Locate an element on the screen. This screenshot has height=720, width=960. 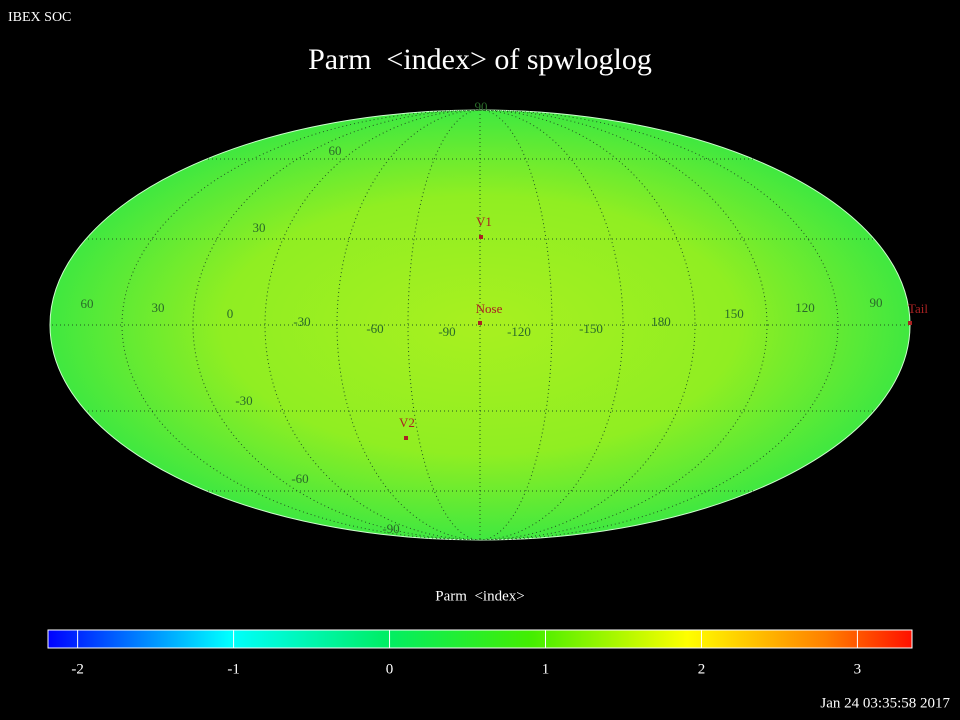
longitude-label: -30 is located at coordinates (301, 321).